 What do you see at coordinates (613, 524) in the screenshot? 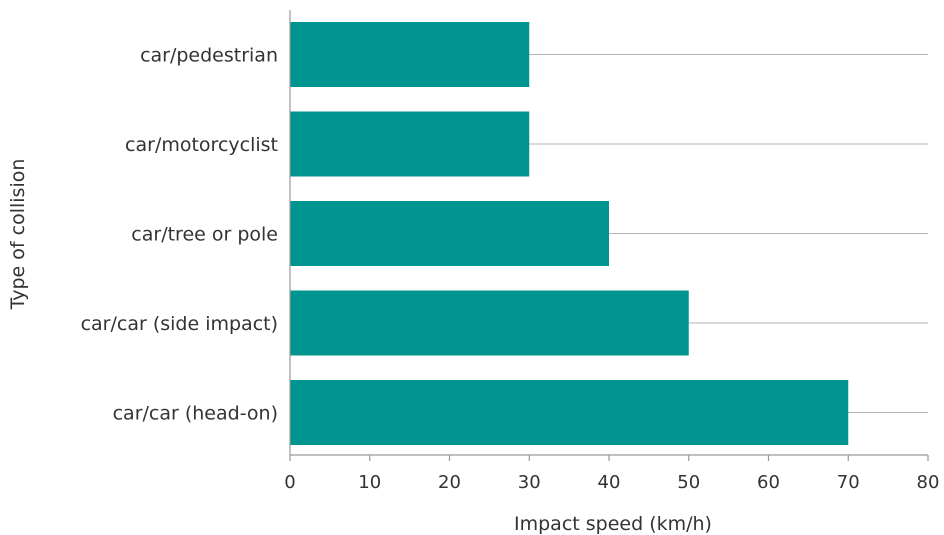
I see `x-axis-label: Impact speed (km/h)` at bounding box center [613, 524].